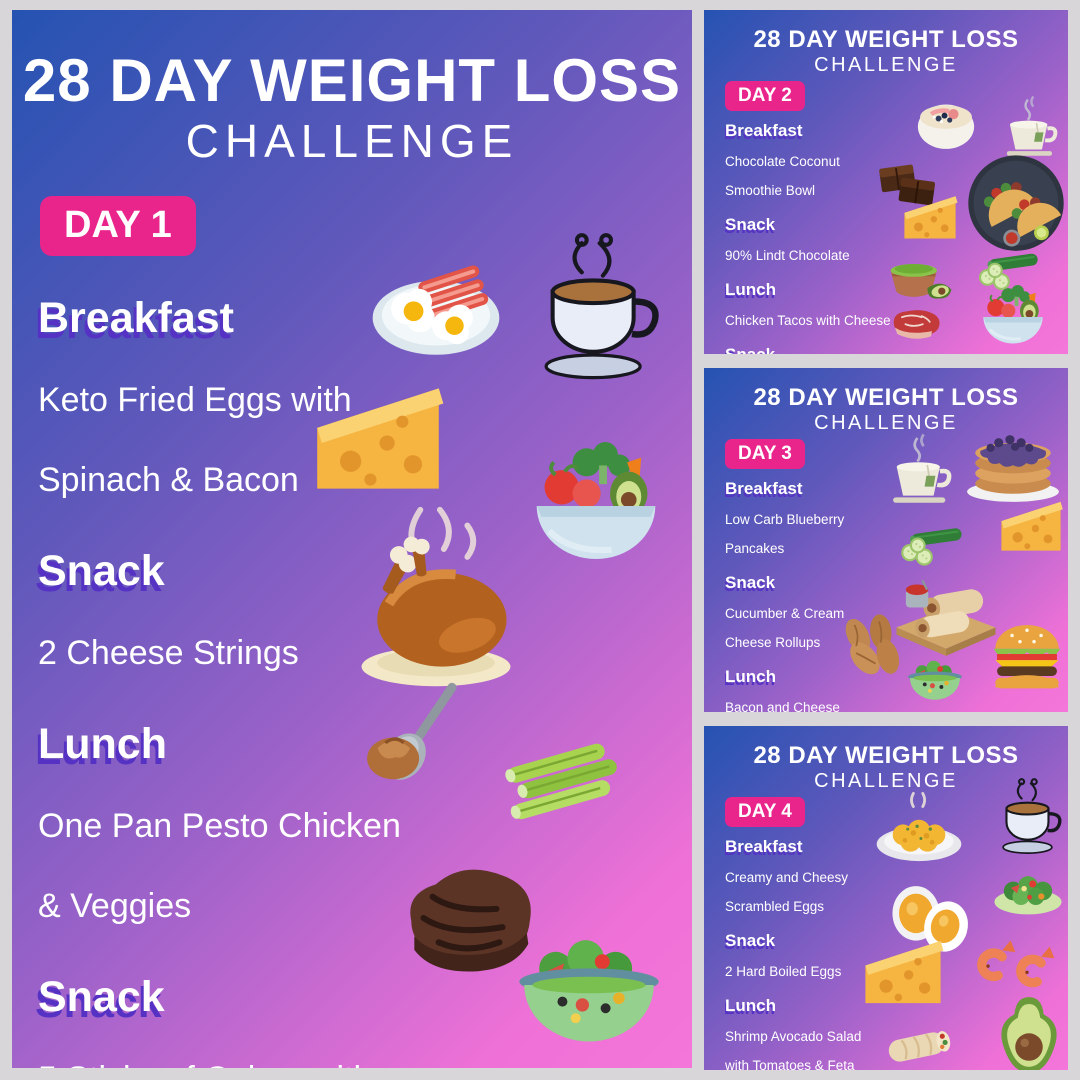  Describe the element at coordinates (787, 877) in the screenshot. I see `meal-item-line: Creamy and Cheesy` at that location.